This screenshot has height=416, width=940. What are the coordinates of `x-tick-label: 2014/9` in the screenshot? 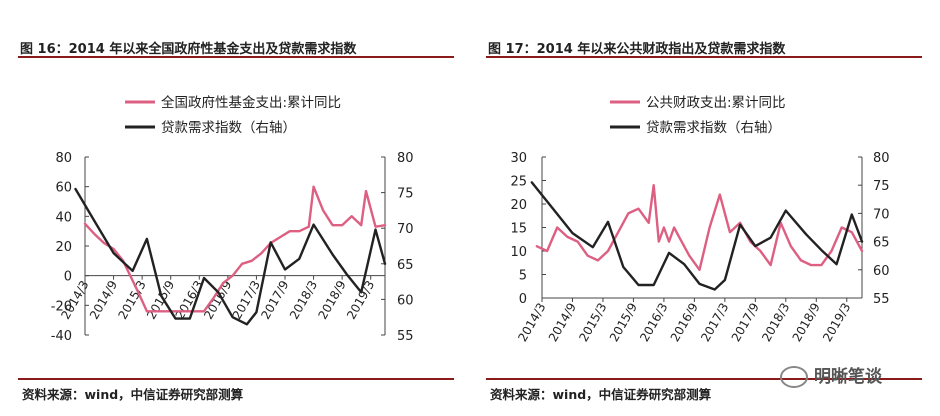 It's located at (562, 323).